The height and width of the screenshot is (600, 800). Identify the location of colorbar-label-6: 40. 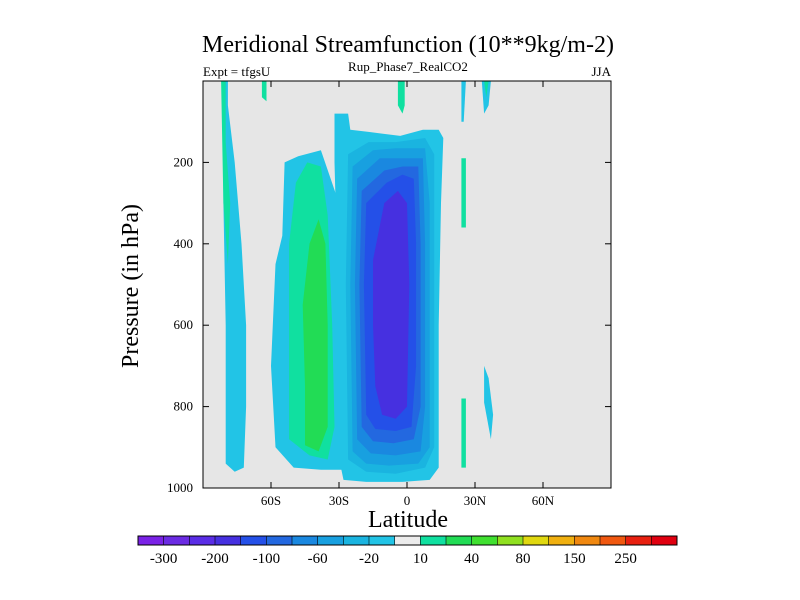
(471, 559).